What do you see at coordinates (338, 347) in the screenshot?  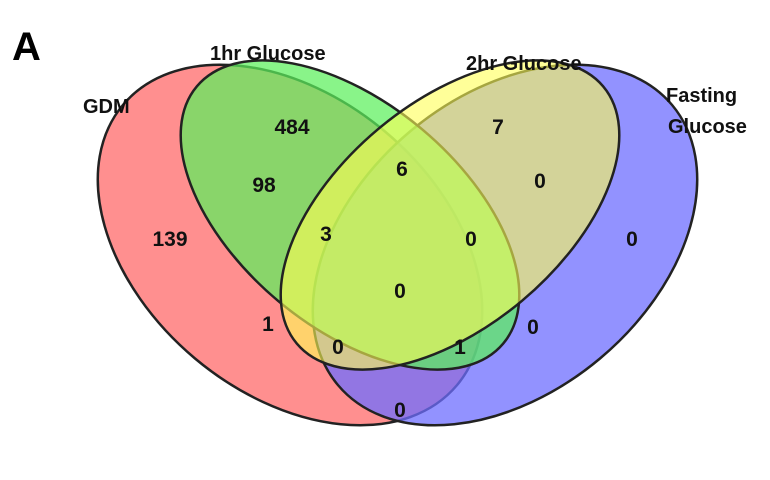 I see `count-gdm-2hr-fasting: 0` at bounding box center [338, 347].